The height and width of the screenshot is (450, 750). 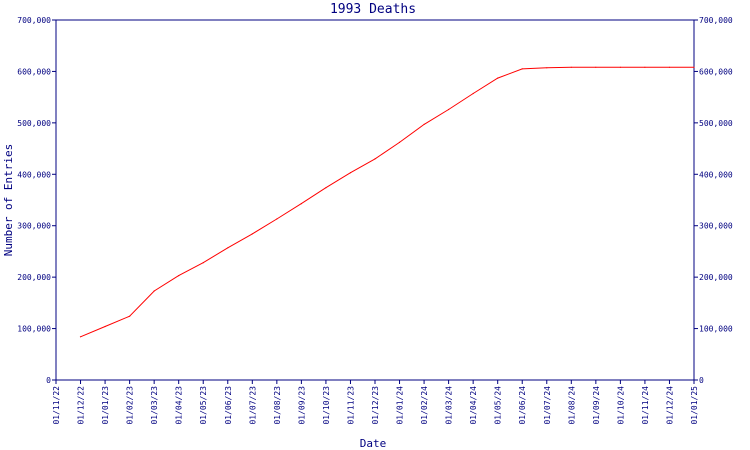 What do you see at coordinates (301, 405) in the screenshot?
I see `x-tick-label: 01/09/23` at bounding box center [301, 405].